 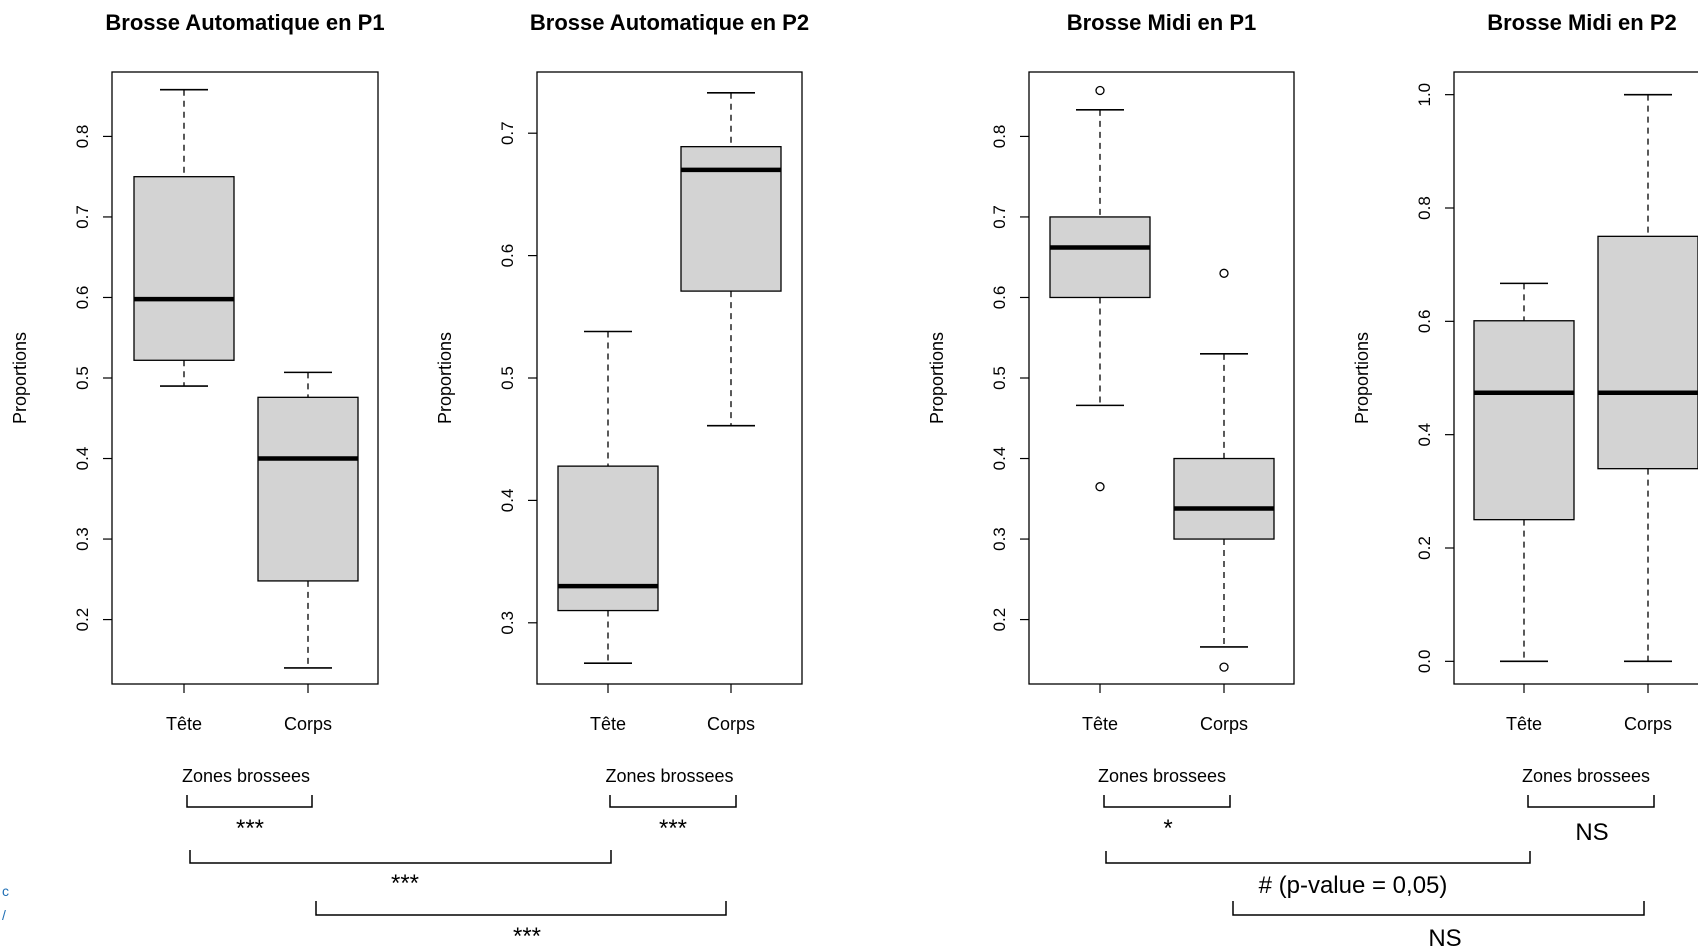 I want to click on significance-label: *, so click(x=1167, y=828).